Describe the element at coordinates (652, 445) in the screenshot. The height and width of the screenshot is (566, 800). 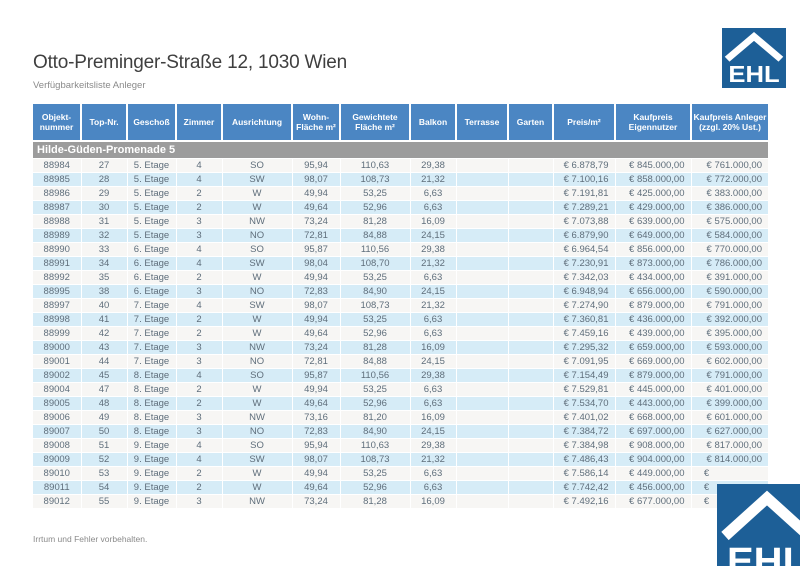
I see `cell: € 908.000,00` at that location.